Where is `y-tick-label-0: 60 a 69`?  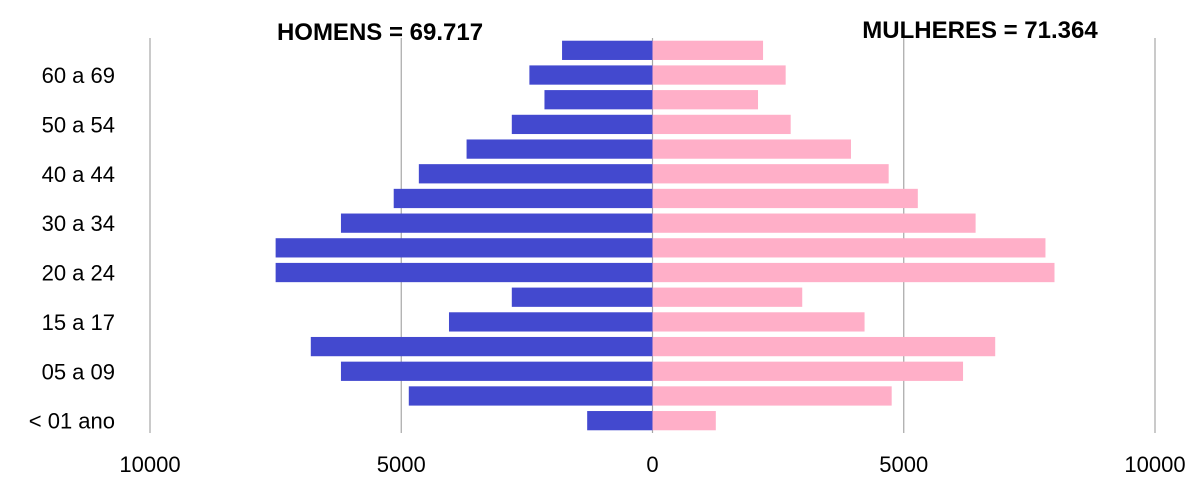
y-tick-label-0: 60 a 69 is located at coordinates (78, 75).